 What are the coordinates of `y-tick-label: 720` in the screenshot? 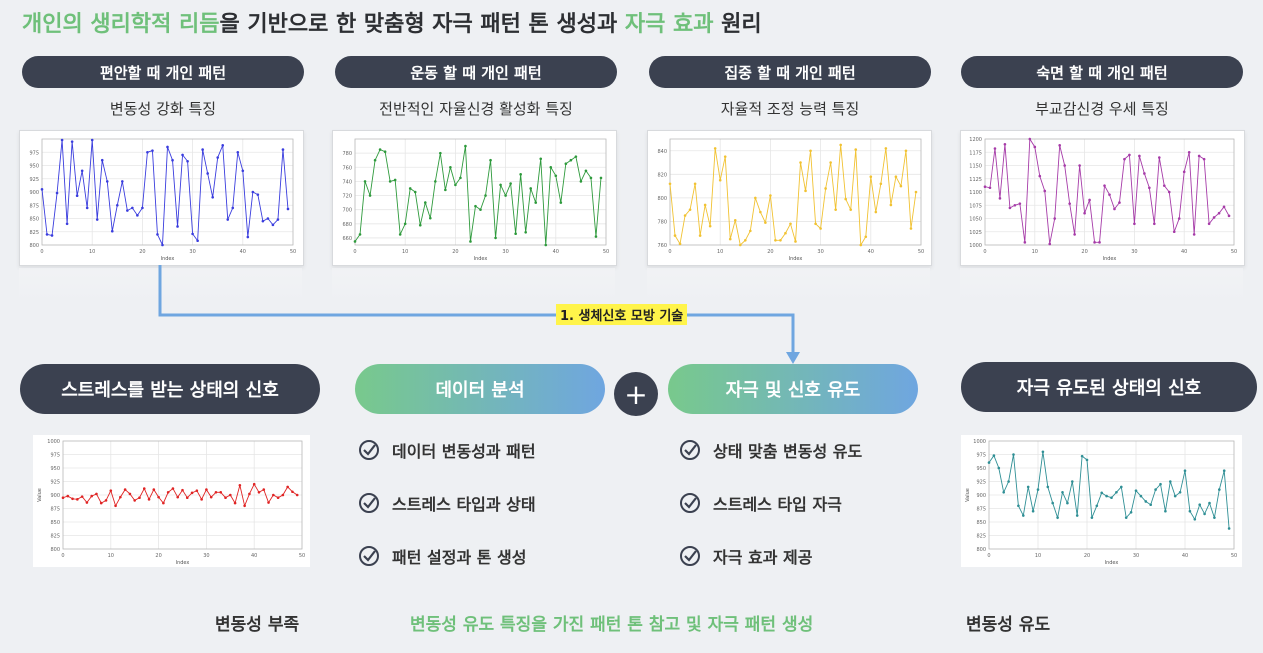 It's located at (347, 197).